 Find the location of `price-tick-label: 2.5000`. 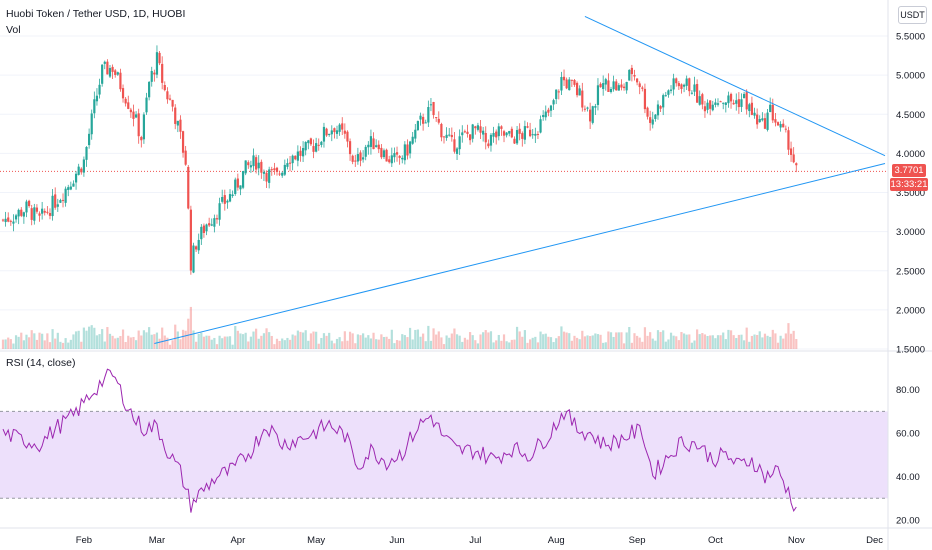

price-tick-label: 2.5000 is located at coordinates (910, 271).